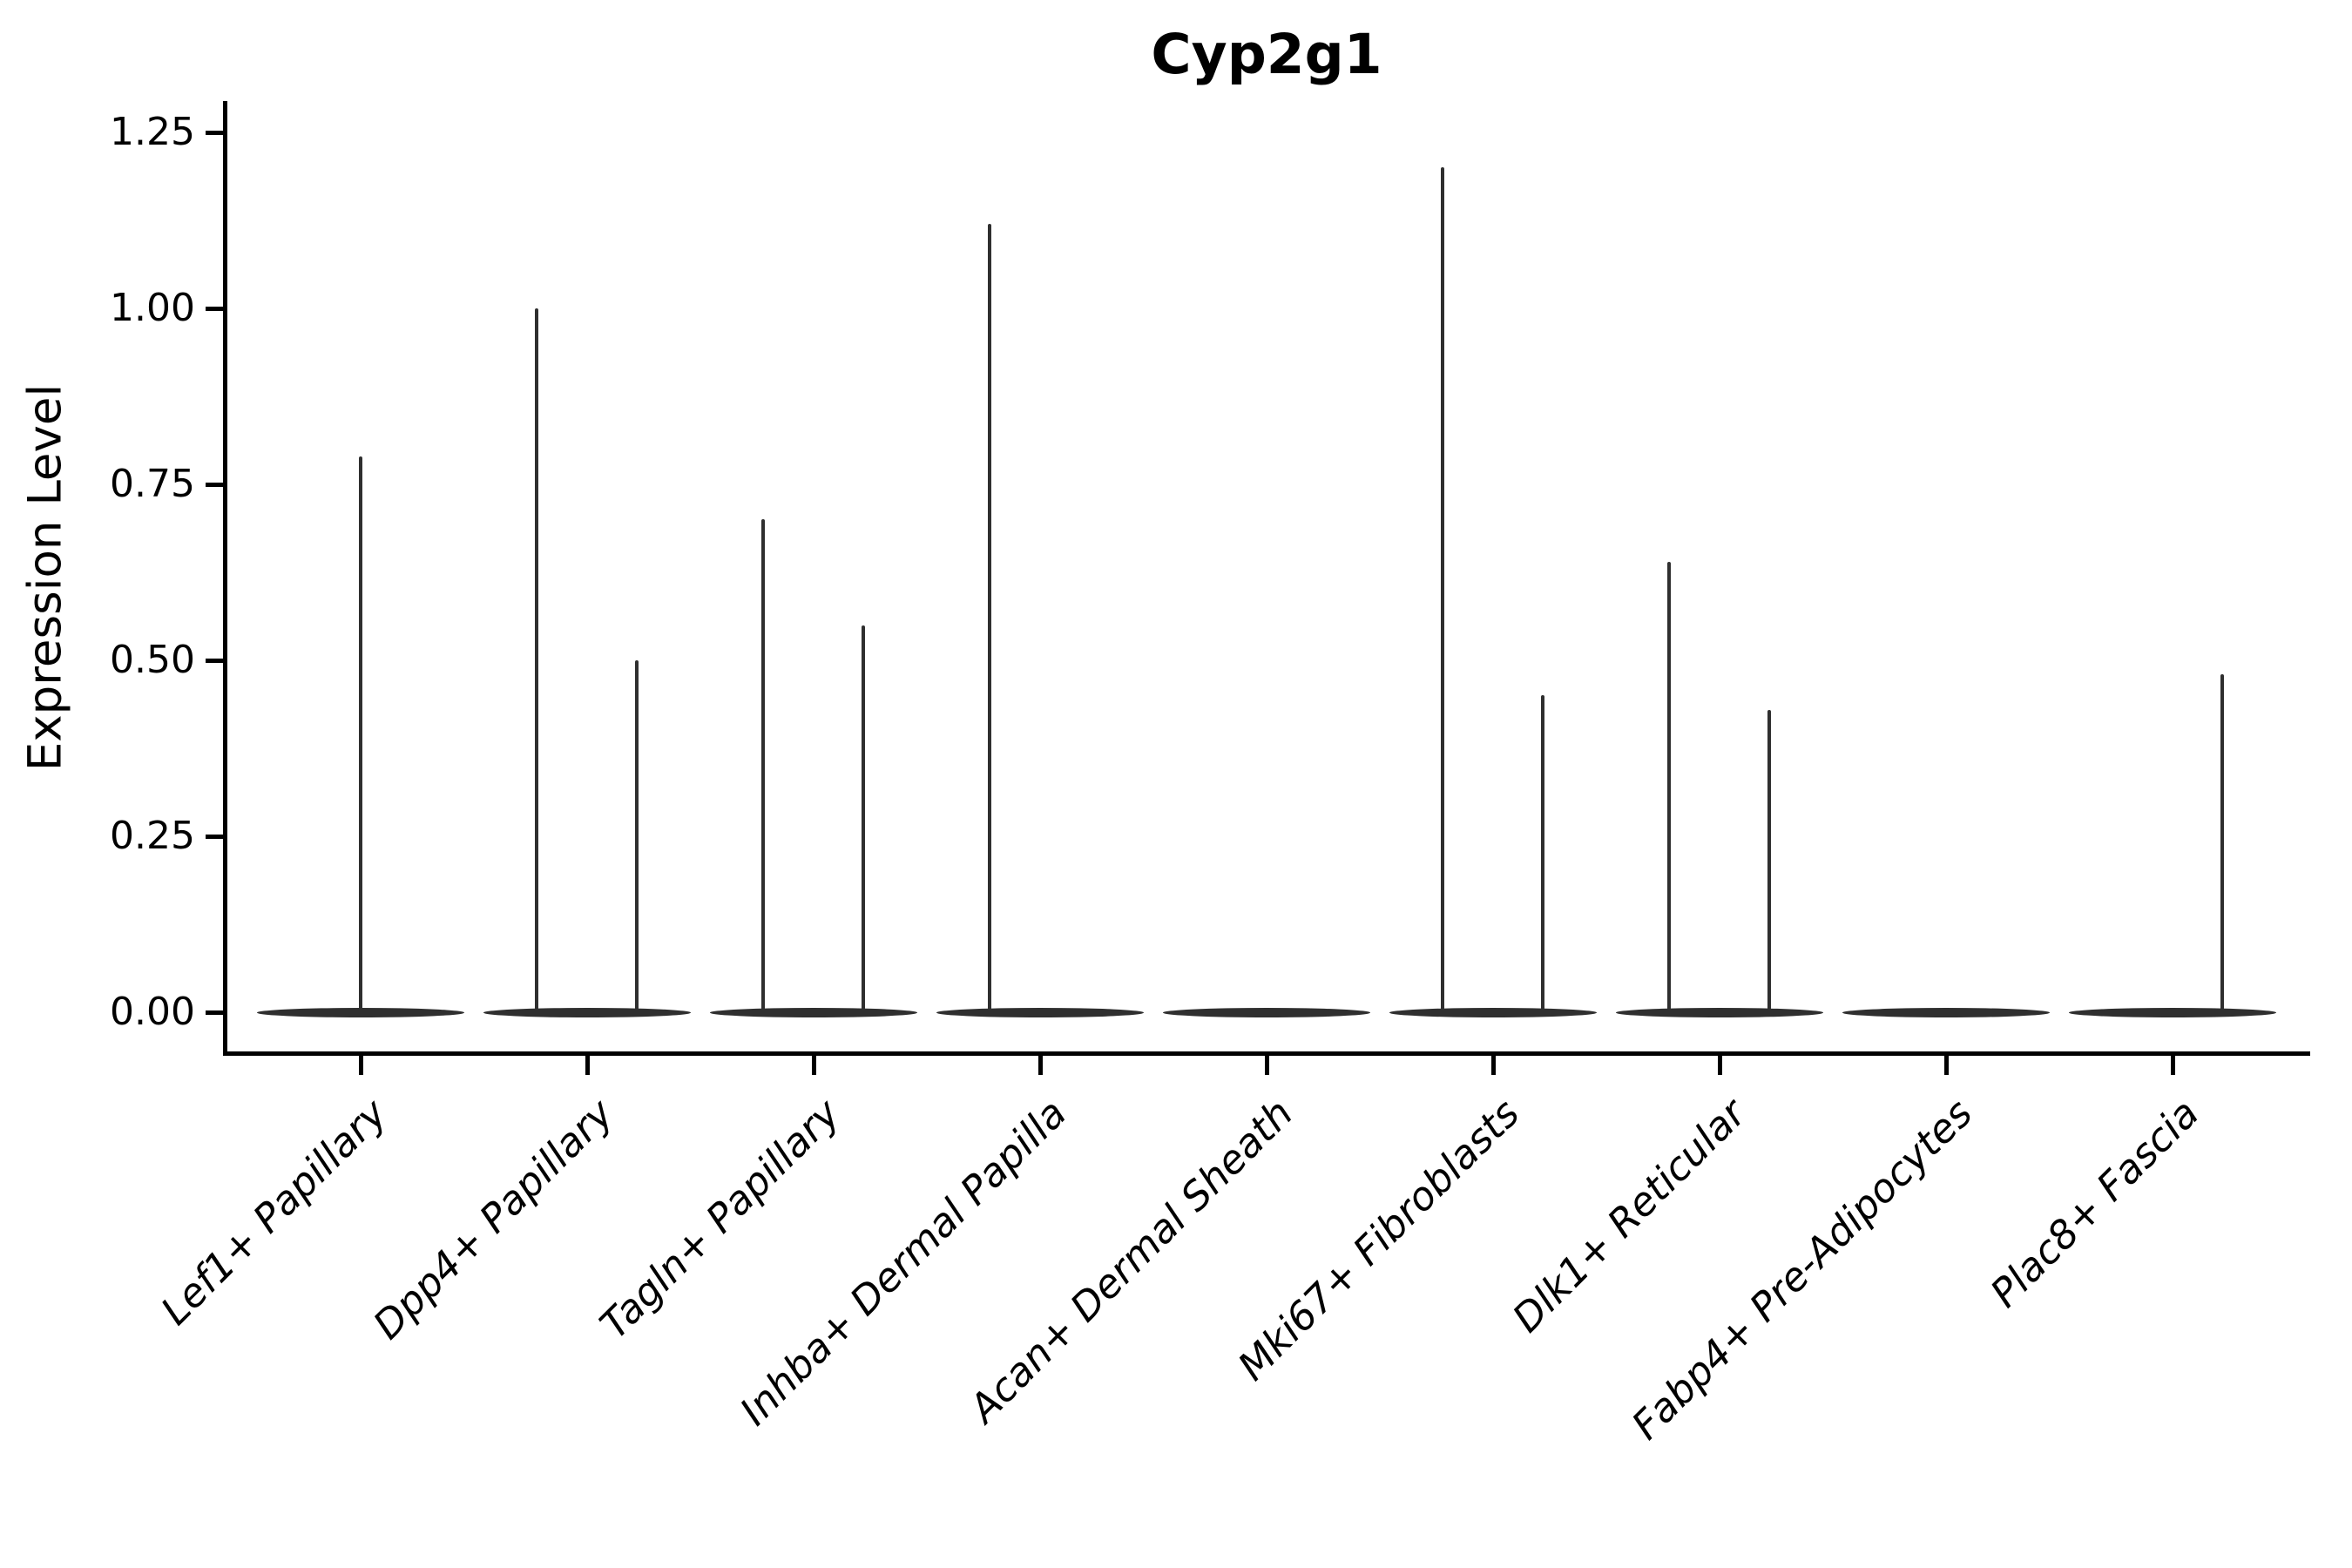  I want to click on chart-title: Cyp2g1, so click(1266, 54).